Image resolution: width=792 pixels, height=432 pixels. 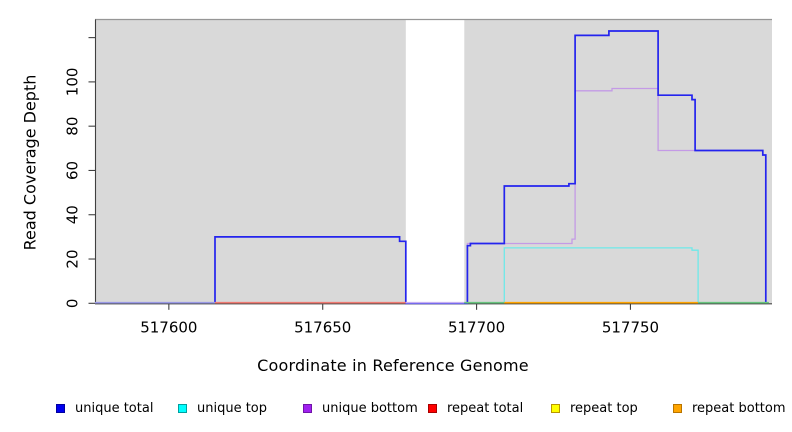 What do you see at coordinates (73, 304) in the screenshot?
I see `y-tick-label: 0` at bounding box center [73, 304].